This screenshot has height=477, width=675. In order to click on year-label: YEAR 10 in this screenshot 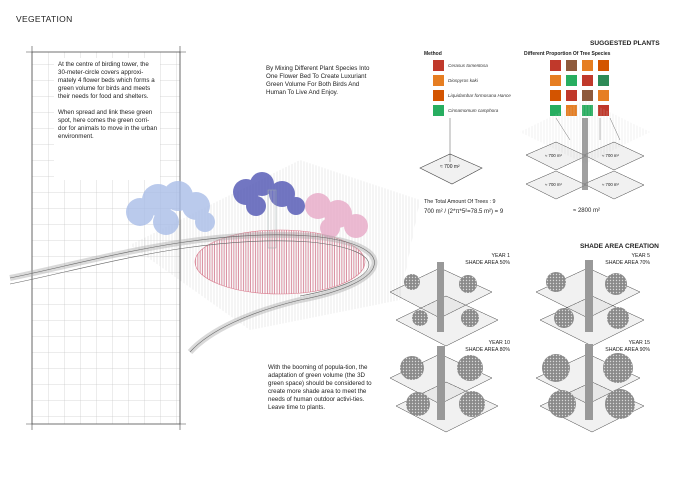, I will do `click(499, 343)`.